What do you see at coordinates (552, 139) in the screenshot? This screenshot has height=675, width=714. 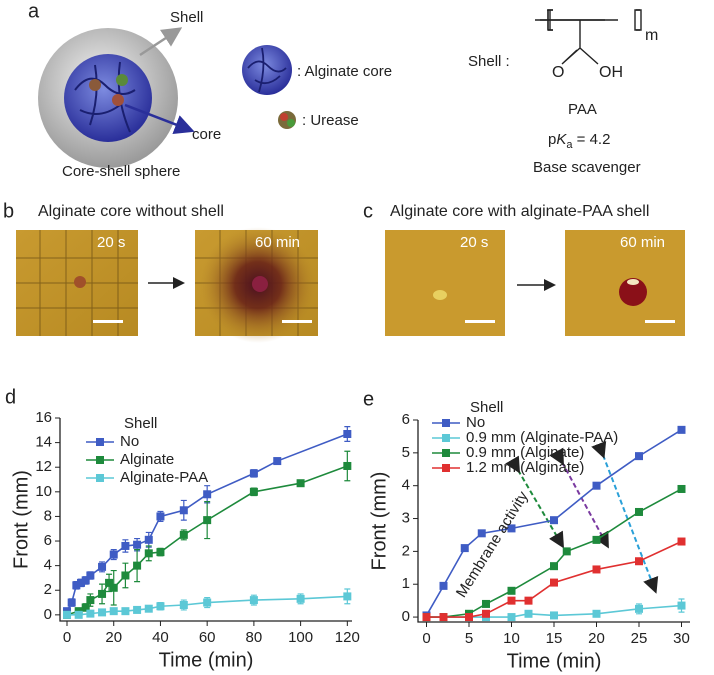 I see `text: p` at bounding box center [552, 139].